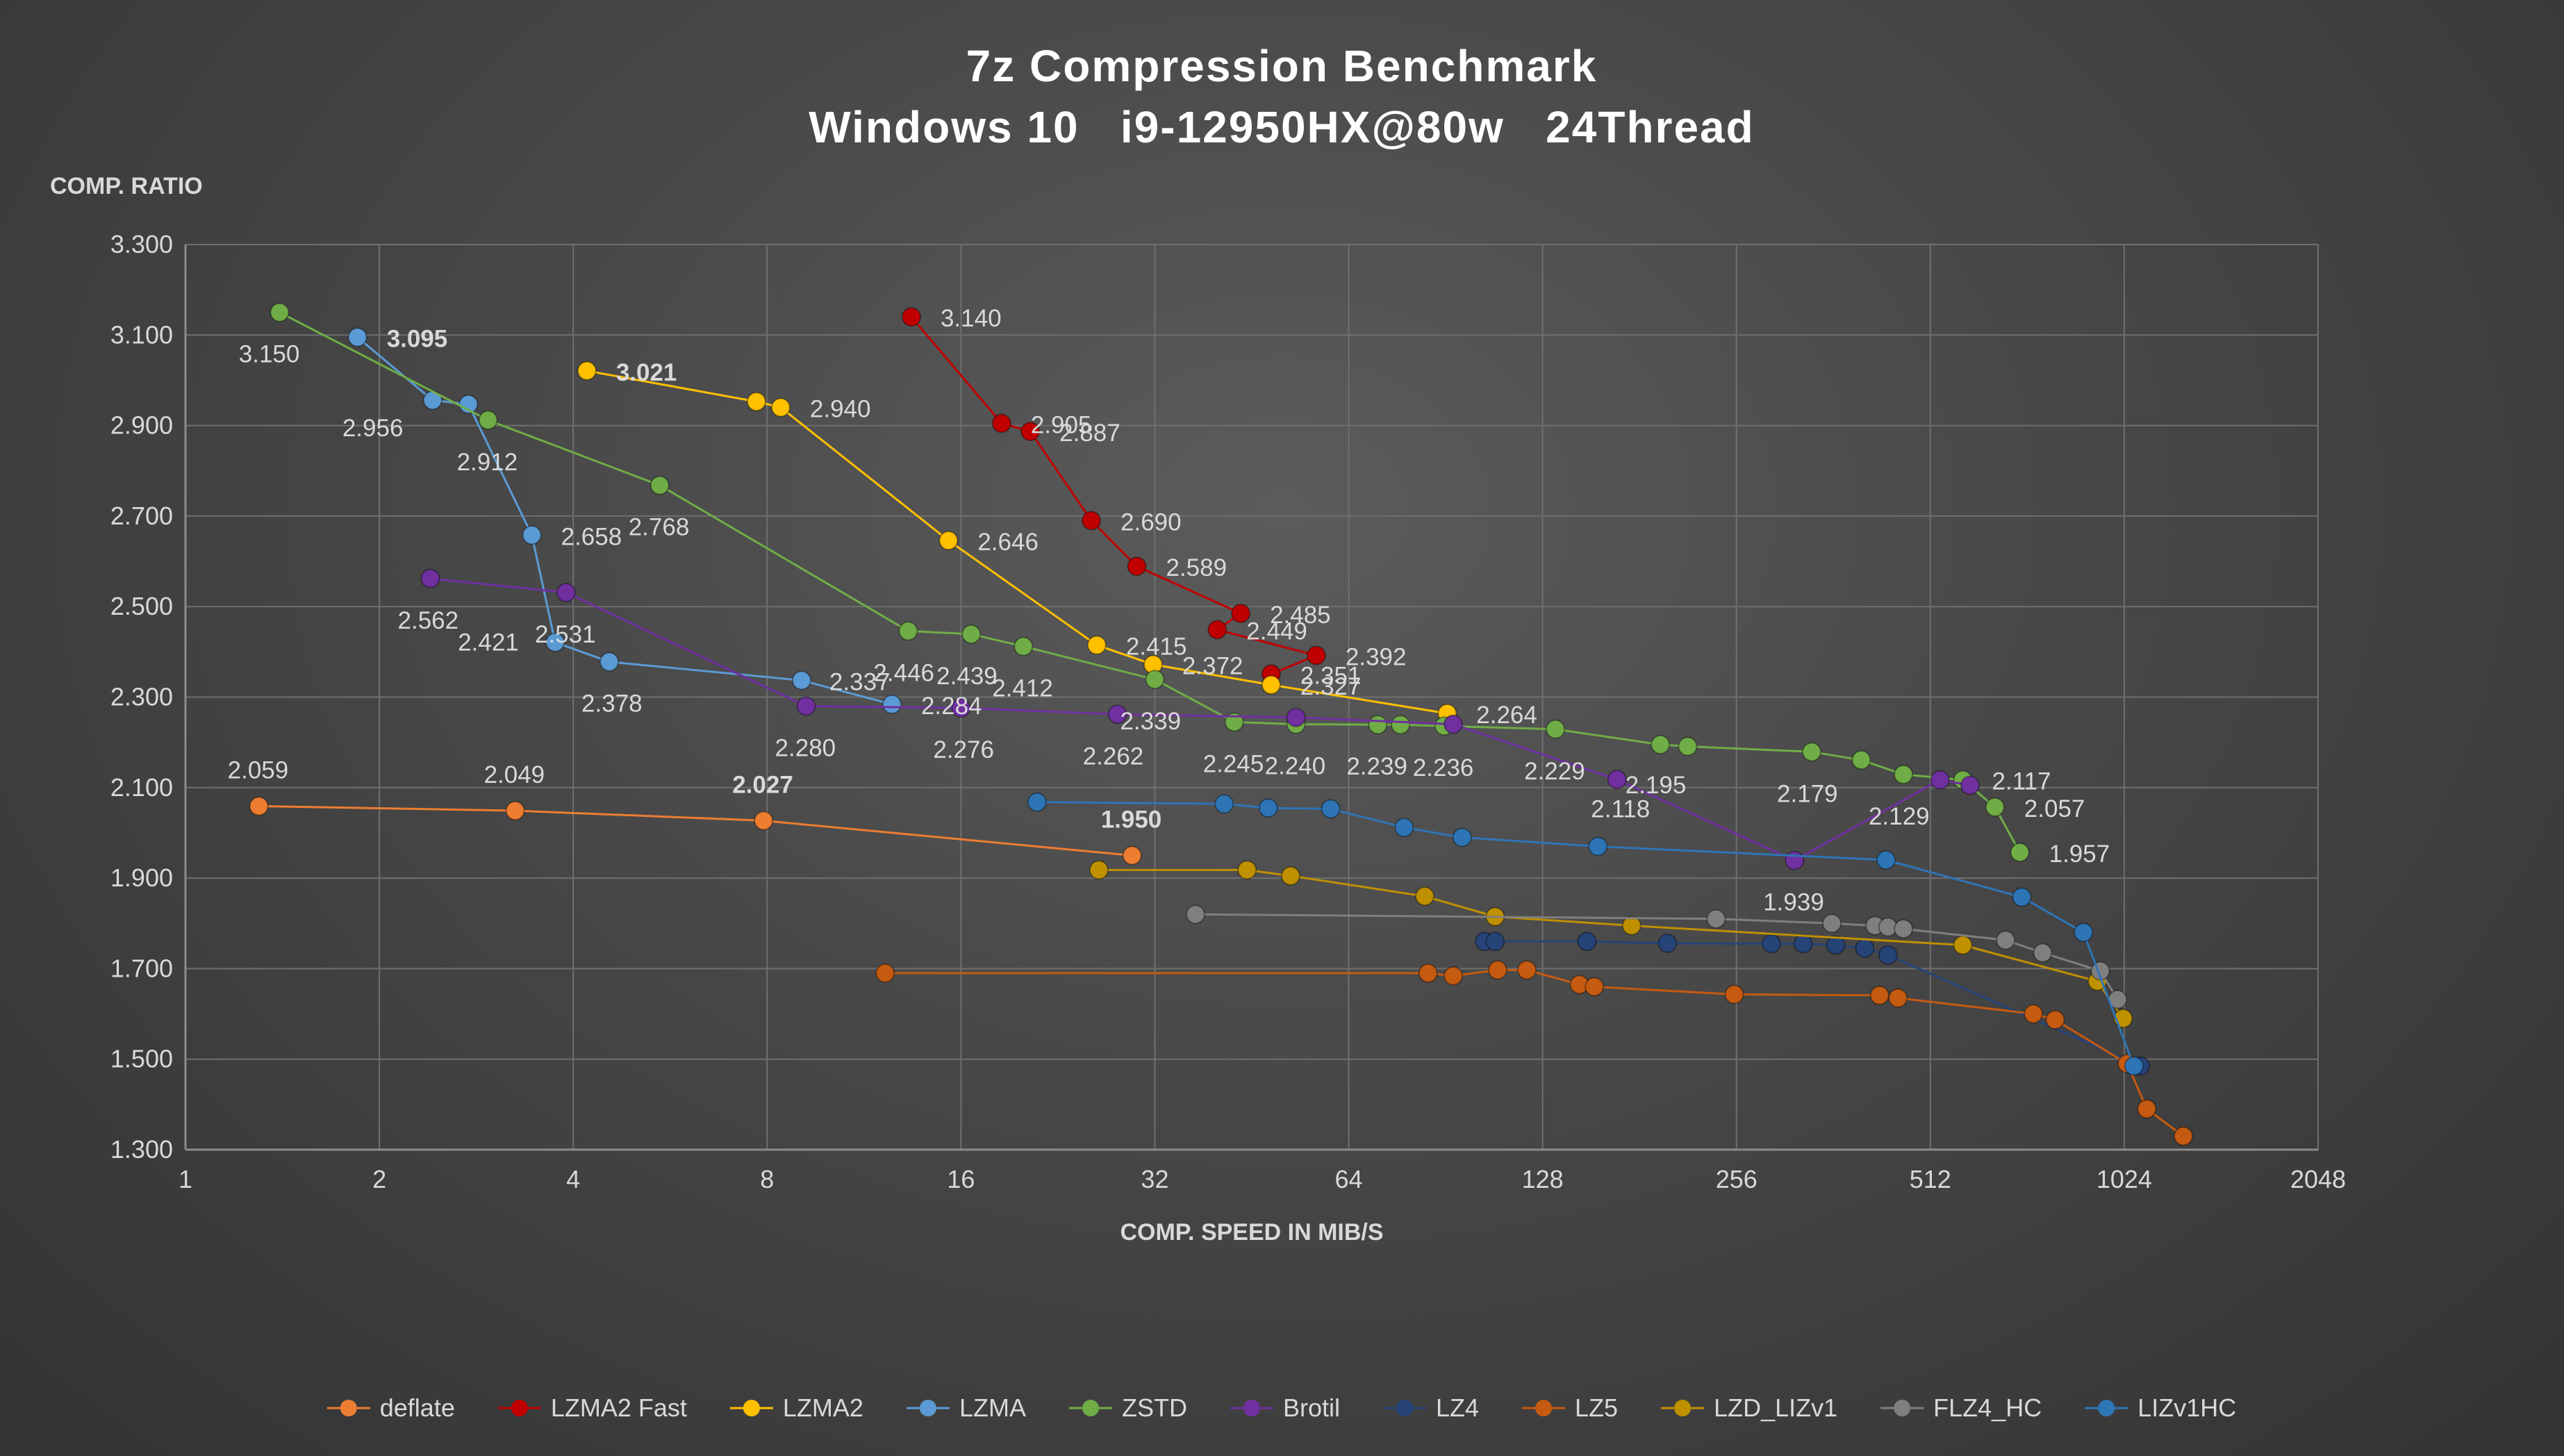 This screenshot has width=2564, height=1456. Describe the element at coordinates (417, 339) in the screenshot. I see `data-label: 3.095` at that location.